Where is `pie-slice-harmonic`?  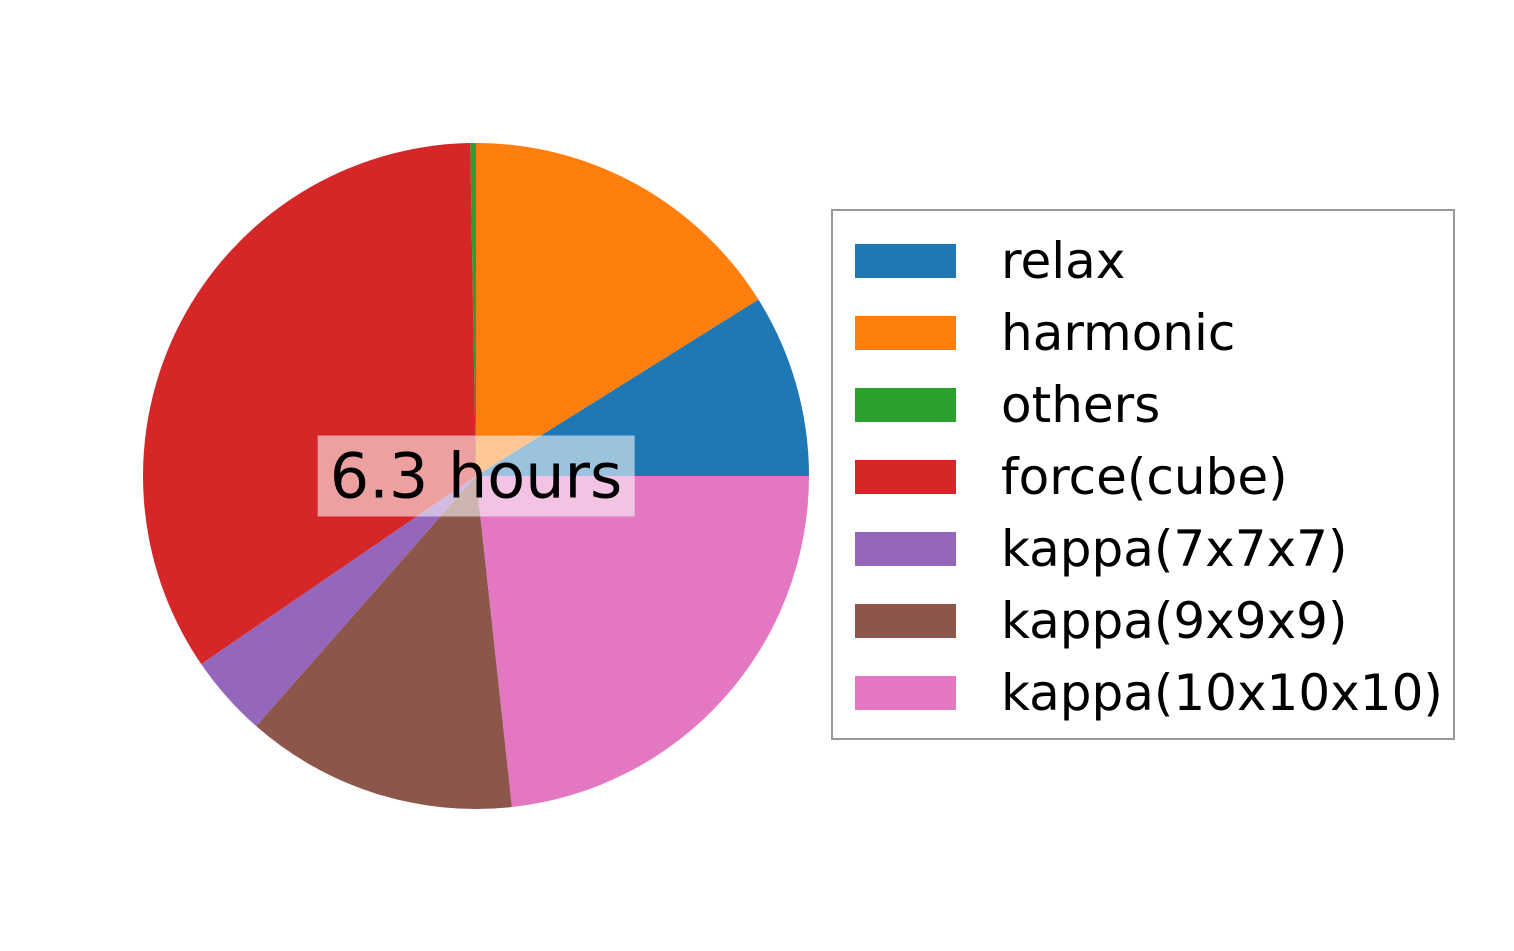 pie-slice-harmonic is located at coordinates (617, 309).